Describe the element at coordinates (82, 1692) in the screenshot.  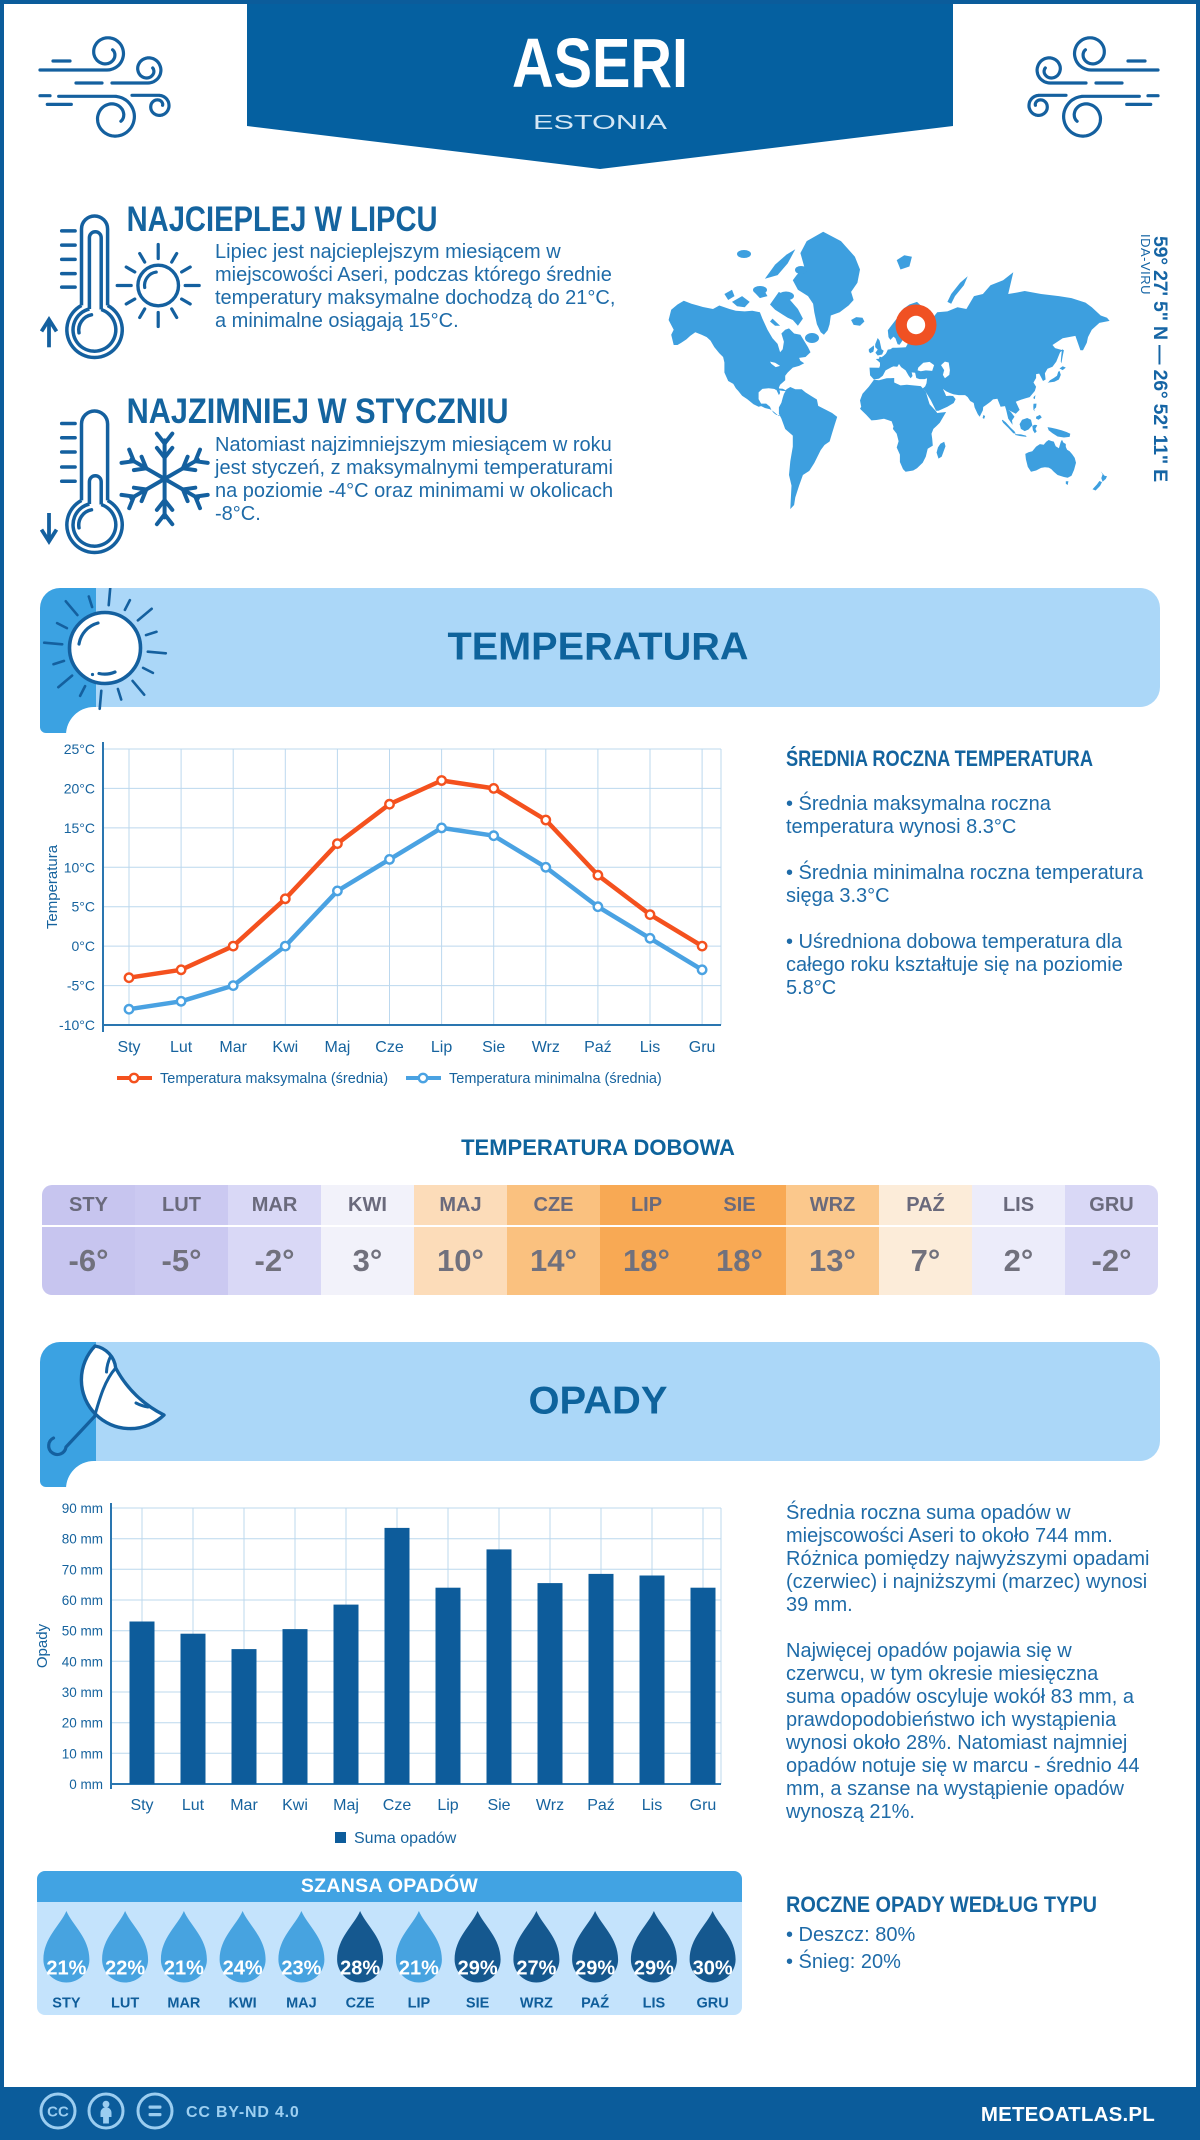
I see `svg-text: 30 mm` at that location.